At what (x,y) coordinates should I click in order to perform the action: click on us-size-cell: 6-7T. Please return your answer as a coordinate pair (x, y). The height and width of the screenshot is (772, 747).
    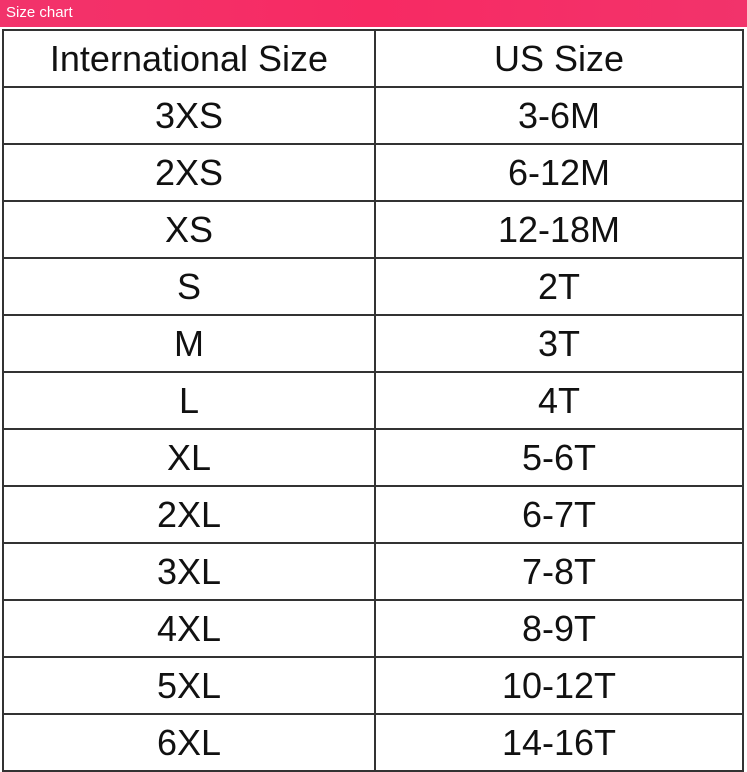
    Looking at the image, I should click on (559, 514).